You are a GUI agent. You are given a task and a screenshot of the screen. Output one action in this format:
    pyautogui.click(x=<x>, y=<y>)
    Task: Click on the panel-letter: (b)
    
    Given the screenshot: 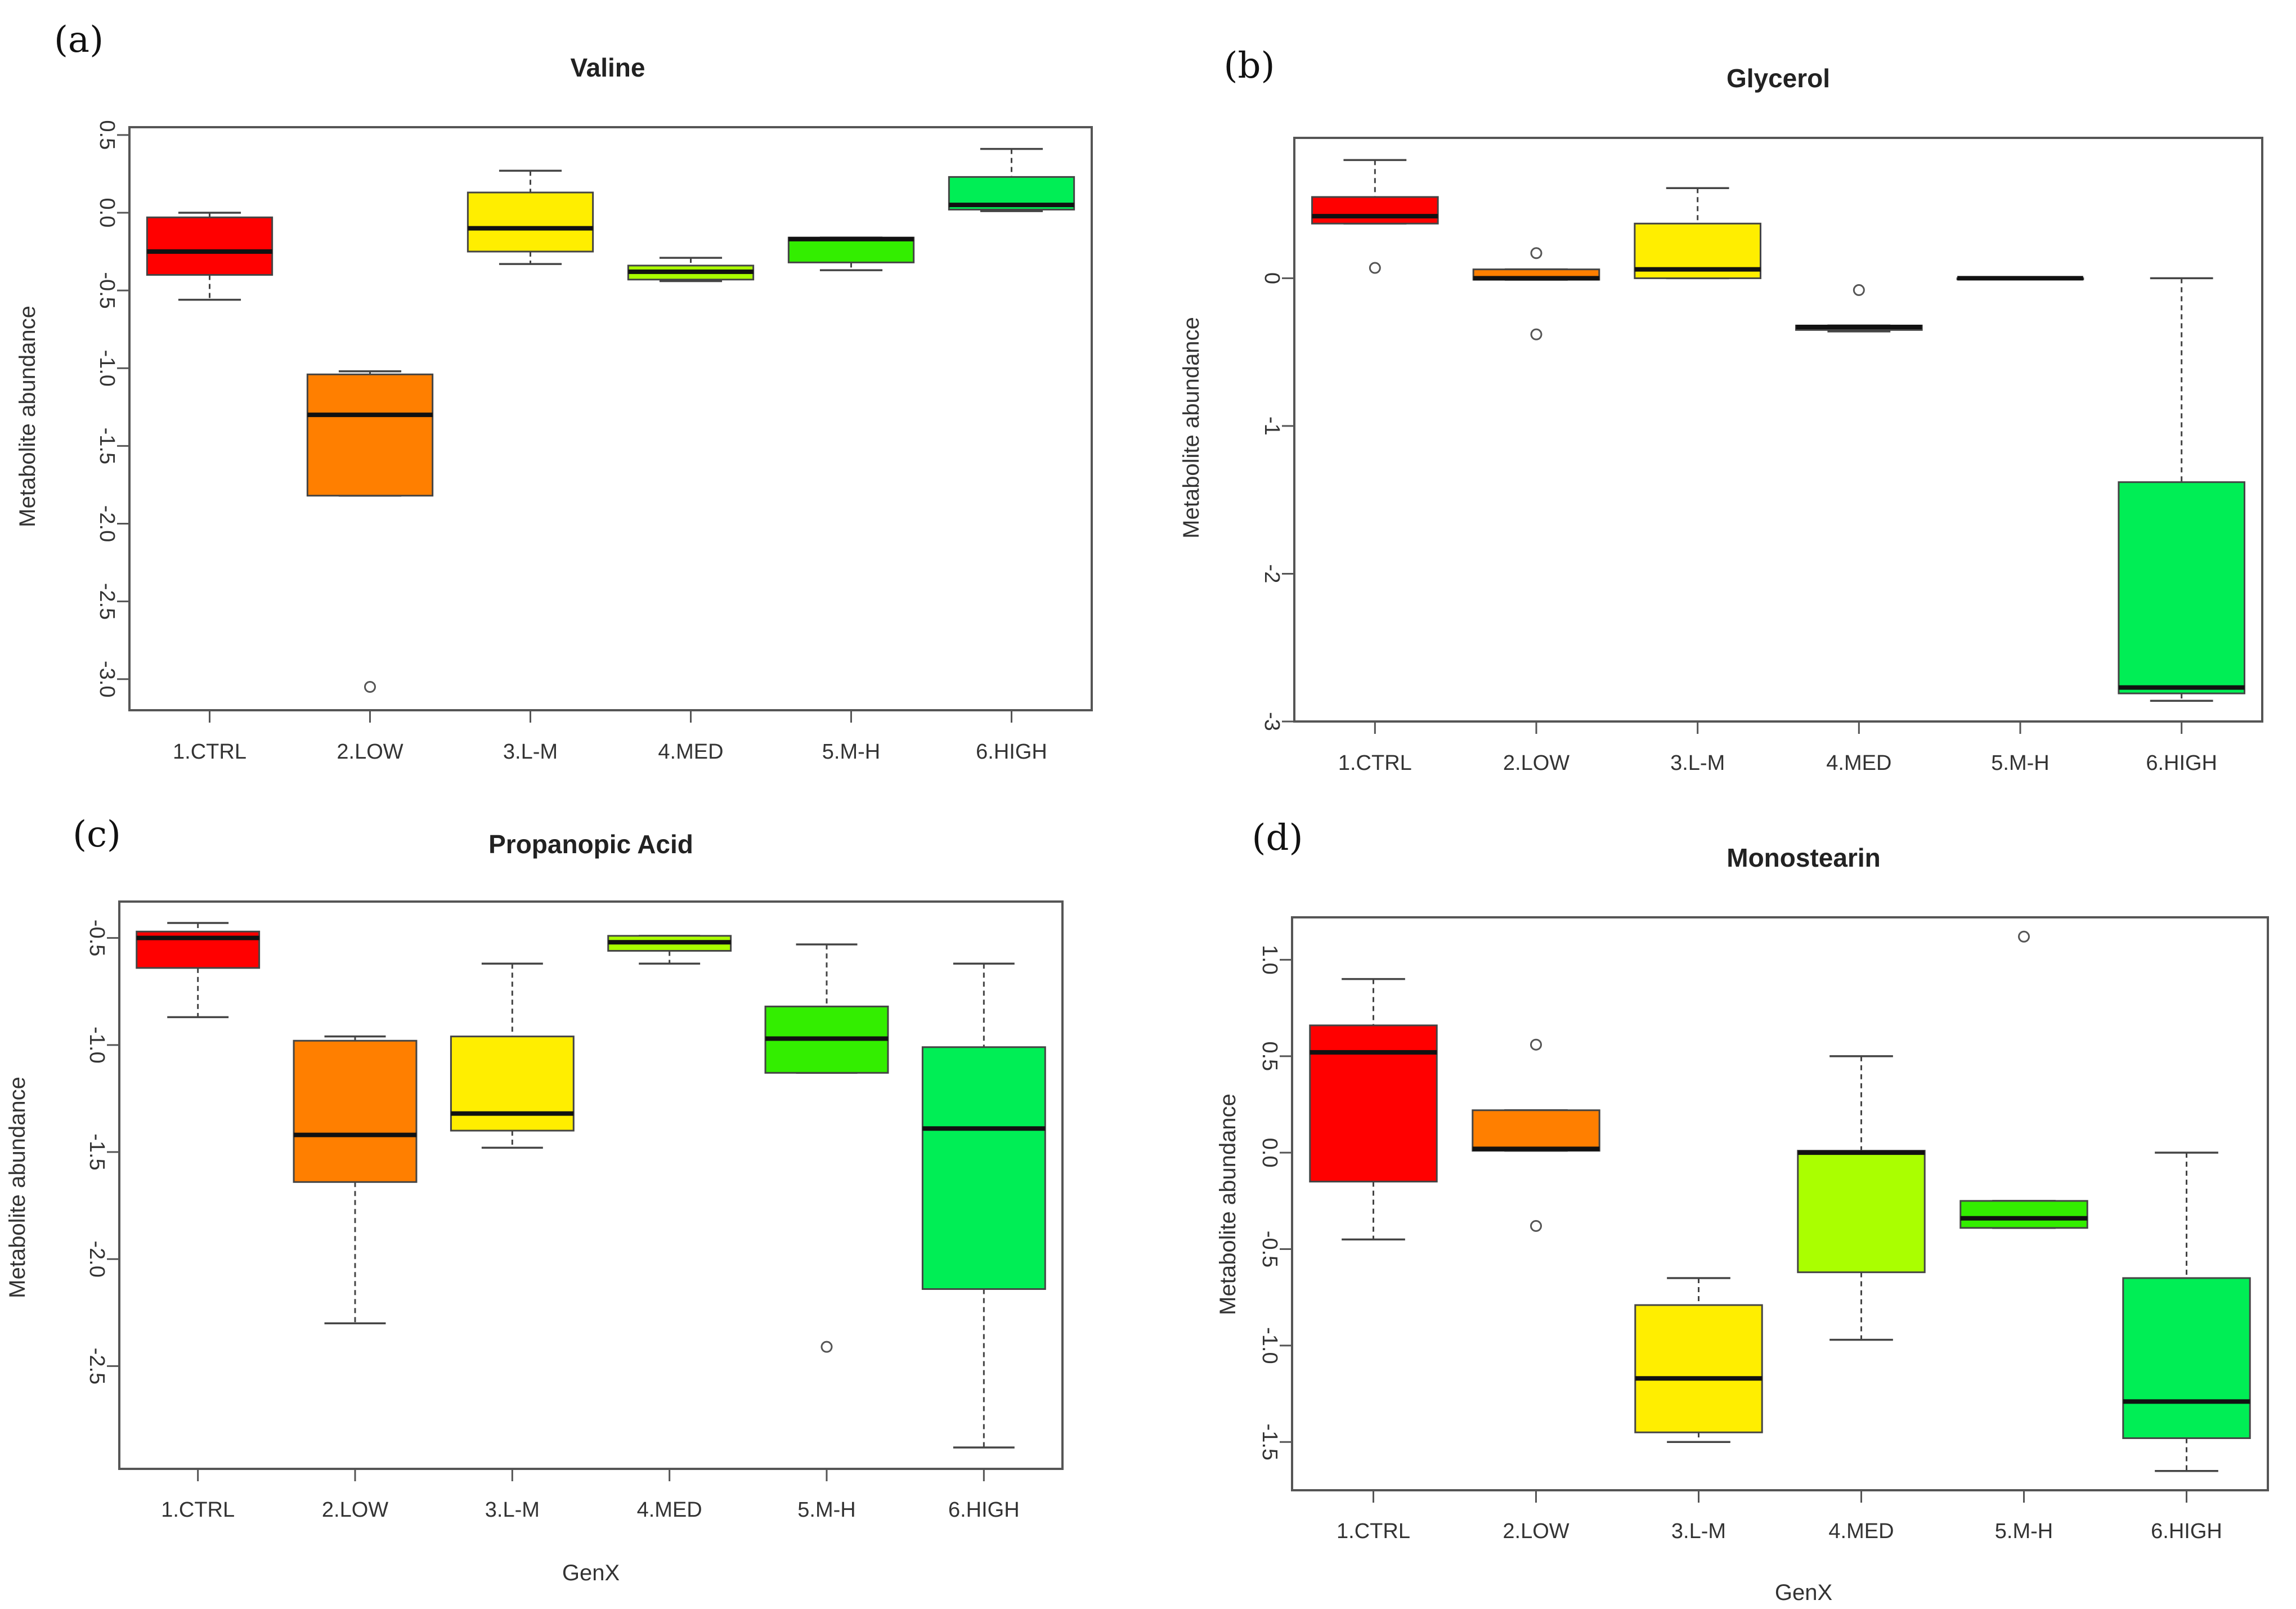 What is the action you would take?
    pyautogui.click(x=1249, y=66)
    